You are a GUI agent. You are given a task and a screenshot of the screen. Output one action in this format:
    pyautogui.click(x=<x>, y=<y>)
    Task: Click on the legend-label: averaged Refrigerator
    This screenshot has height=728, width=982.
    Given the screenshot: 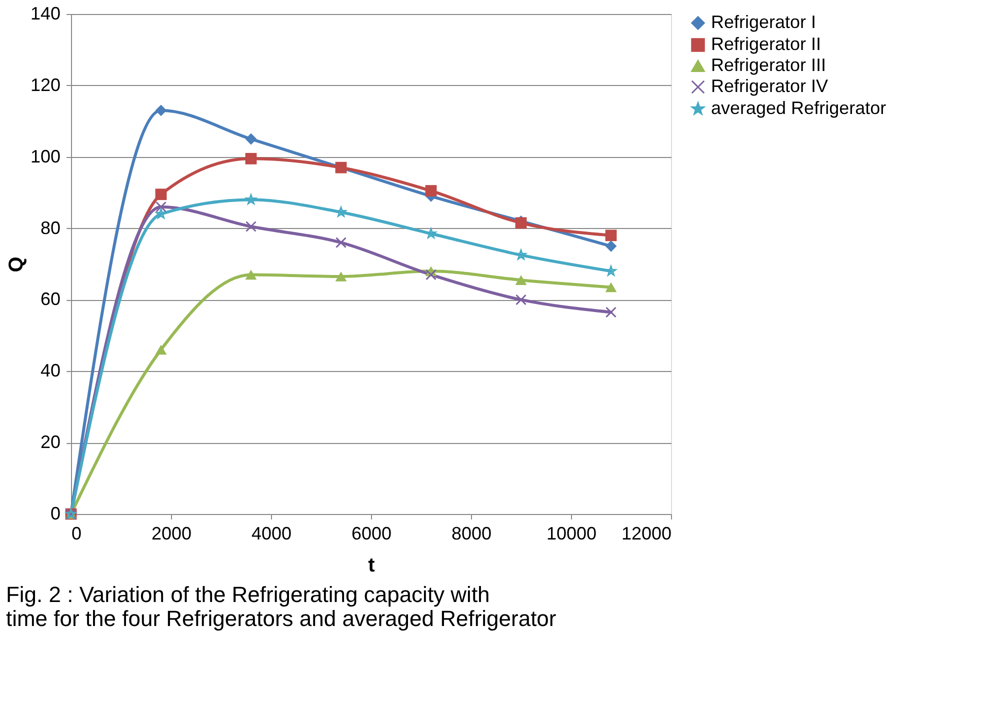 What is the action you would take?
    pyautogui.click(x=798, y=108)
    